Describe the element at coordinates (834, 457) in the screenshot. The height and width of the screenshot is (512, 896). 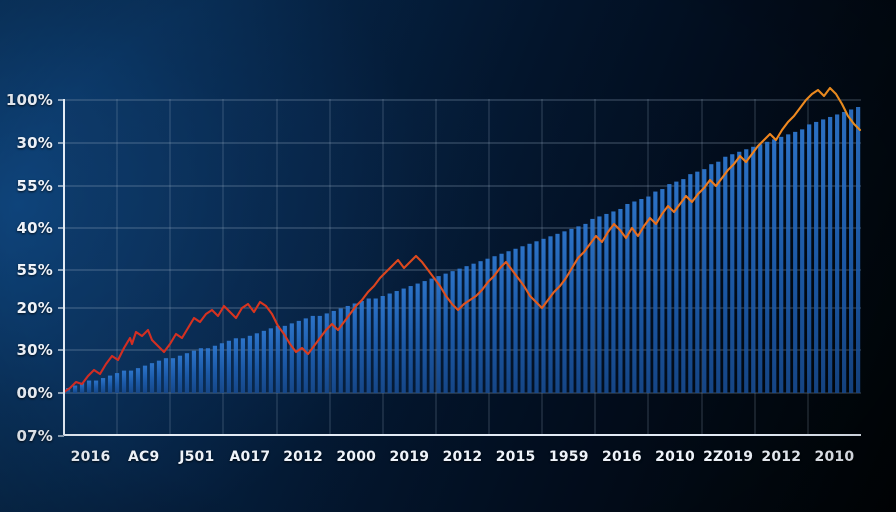
I see `x-axis-tick-label: 2010` at that location.